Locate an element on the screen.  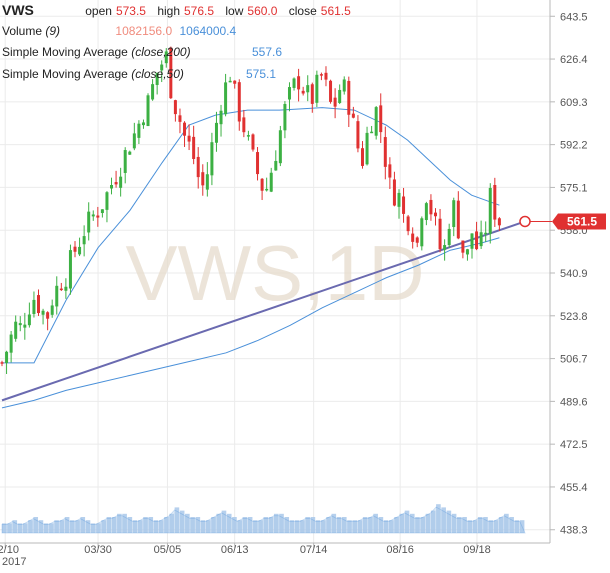
y-tick-label: 489.6 is located at coordinates (574, 402).